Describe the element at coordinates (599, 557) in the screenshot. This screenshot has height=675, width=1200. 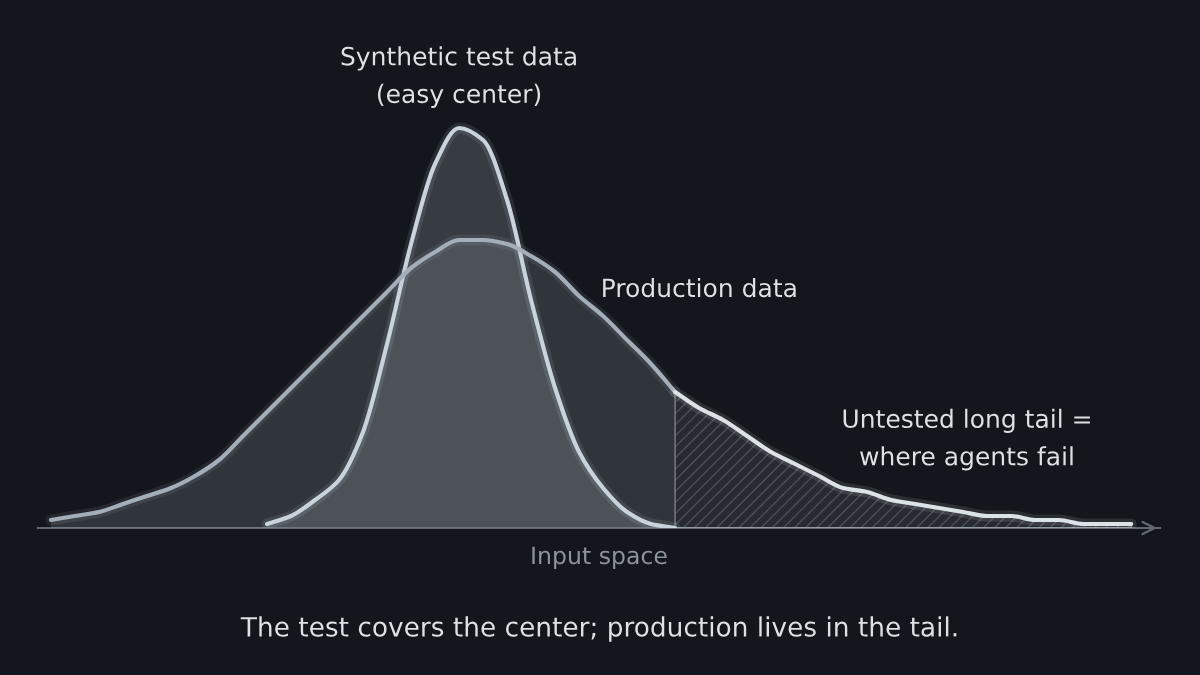
I see `x-axis-title: Input space` at that location.